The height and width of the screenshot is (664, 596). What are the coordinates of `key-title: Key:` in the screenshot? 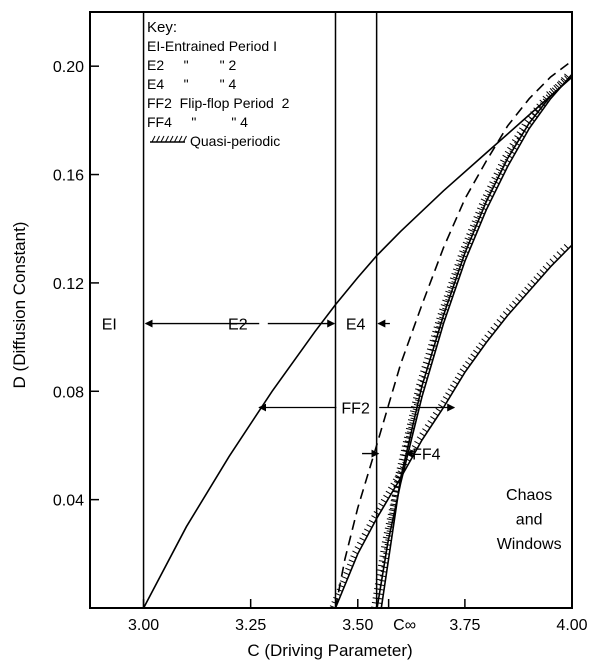 It's located at (162, 27).